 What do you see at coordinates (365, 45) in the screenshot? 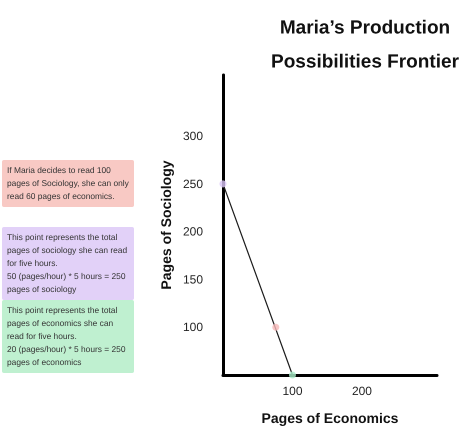
I see `chart-title: Maria’s Production Possibilities Frontier` at bounding box center [365, 45].